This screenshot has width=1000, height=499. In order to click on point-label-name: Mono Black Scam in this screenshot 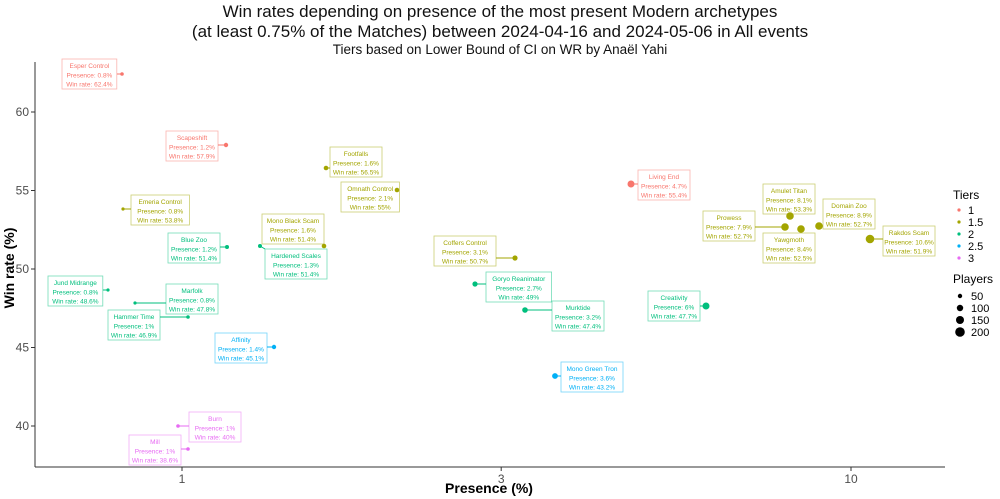, I will do `click(293, 221)`.